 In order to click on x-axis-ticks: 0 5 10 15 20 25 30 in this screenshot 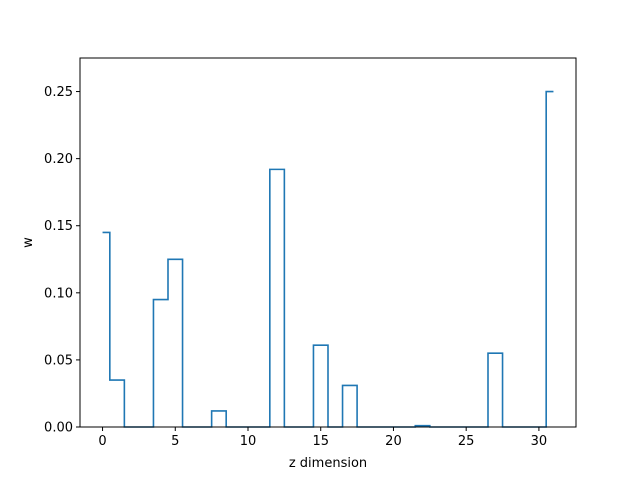, I will do `click(322, 438)`.